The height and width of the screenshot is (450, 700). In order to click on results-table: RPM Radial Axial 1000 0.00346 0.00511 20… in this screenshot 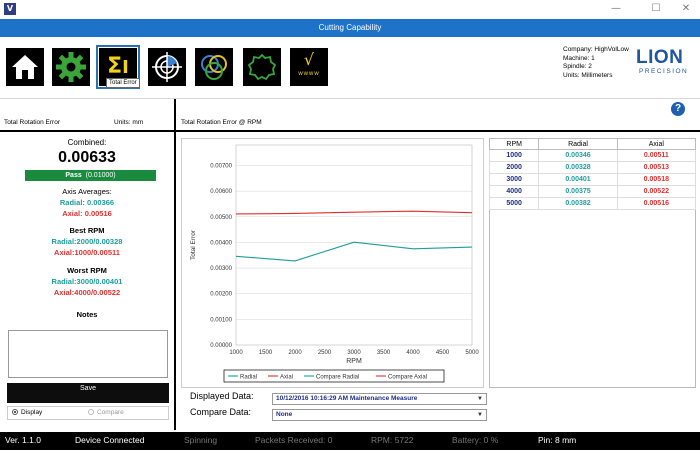, I will do `click(592, 174)`.